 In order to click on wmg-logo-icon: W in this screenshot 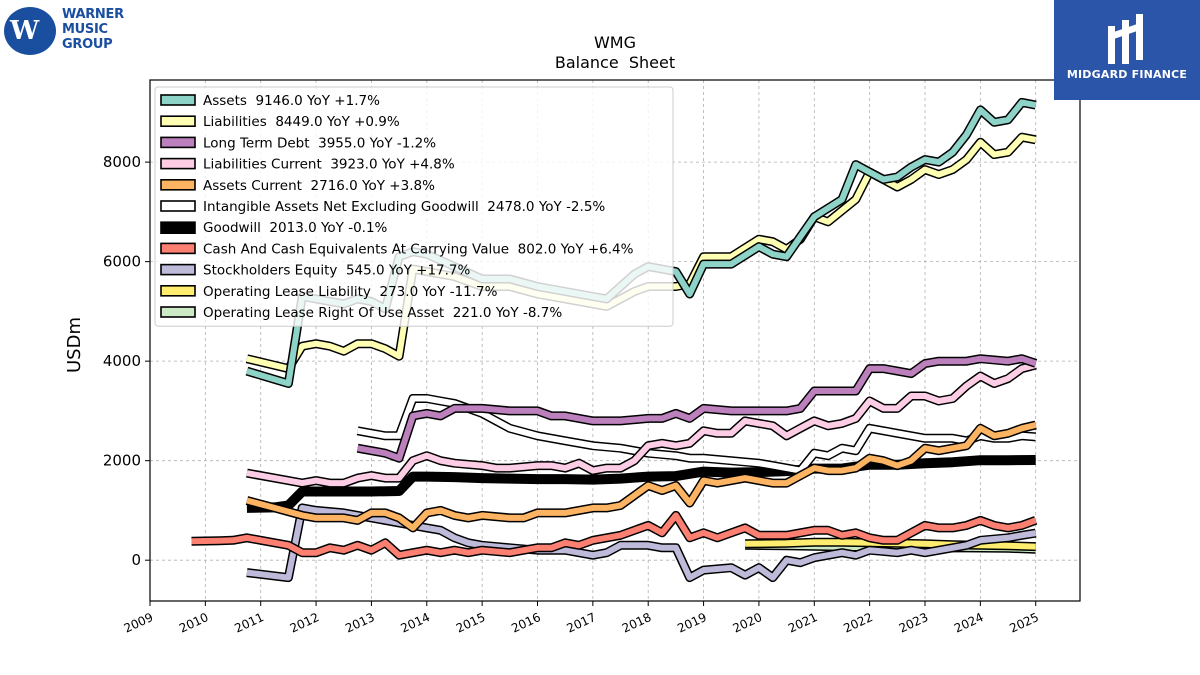, I will do `click(30, 31)`.